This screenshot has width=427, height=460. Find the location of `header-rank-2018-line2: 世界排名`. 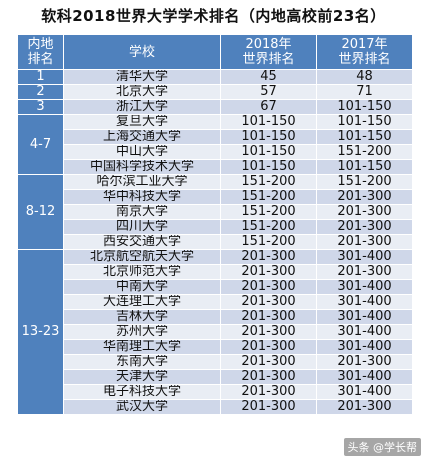

header-rank-2018-line2: 世界排名 is located at coordinates (268, 59).